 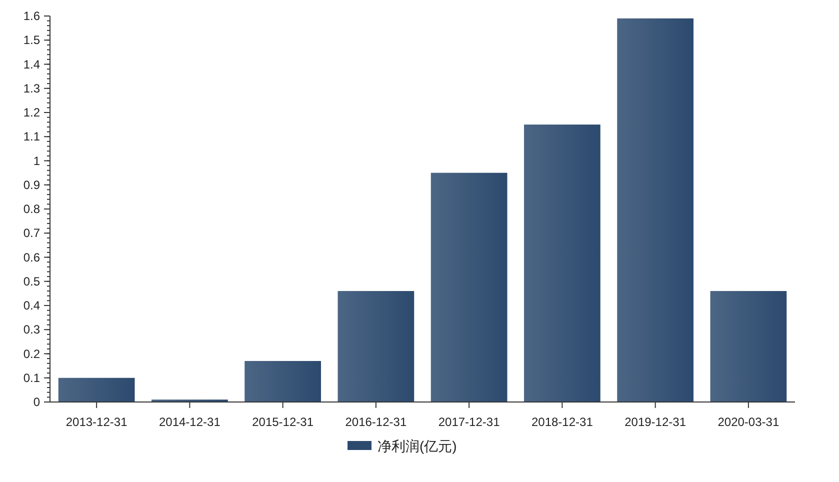 What do you see at coordinates (31, 257) in the screenshot?
I see `y-tick-label: 0.6` at bounding box center [31, 257].